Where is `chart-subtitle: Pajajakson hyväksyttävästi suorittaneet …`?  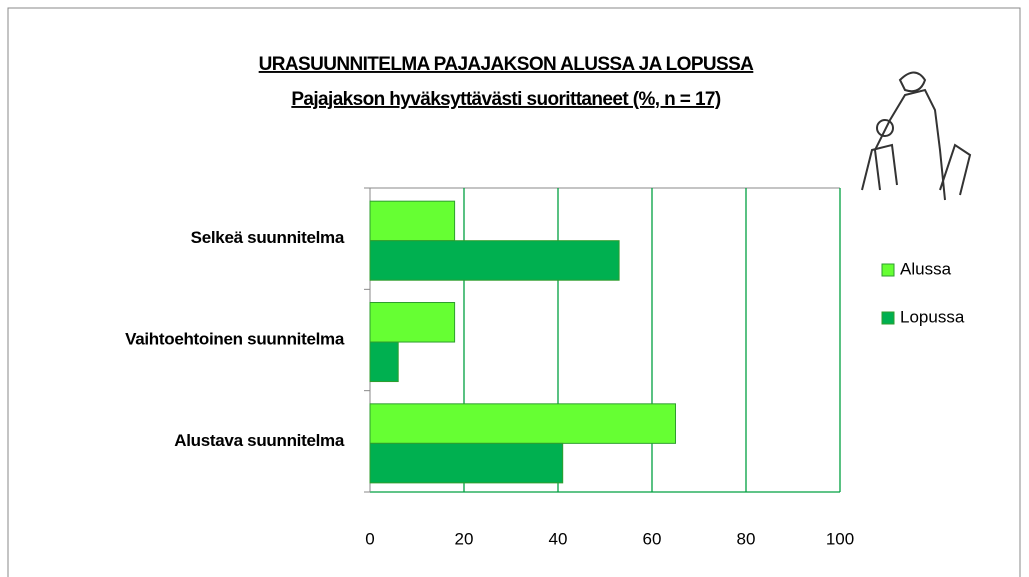
chart-subtitle: Pajajakson hyväksyttävästi suorittaneet … is located at coordinates (506, 99).